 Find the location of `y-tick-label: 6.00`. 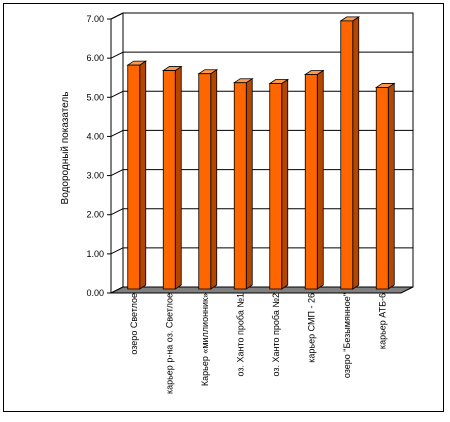

y-tick-label: 6.00 is located at coordinates (95, 58).